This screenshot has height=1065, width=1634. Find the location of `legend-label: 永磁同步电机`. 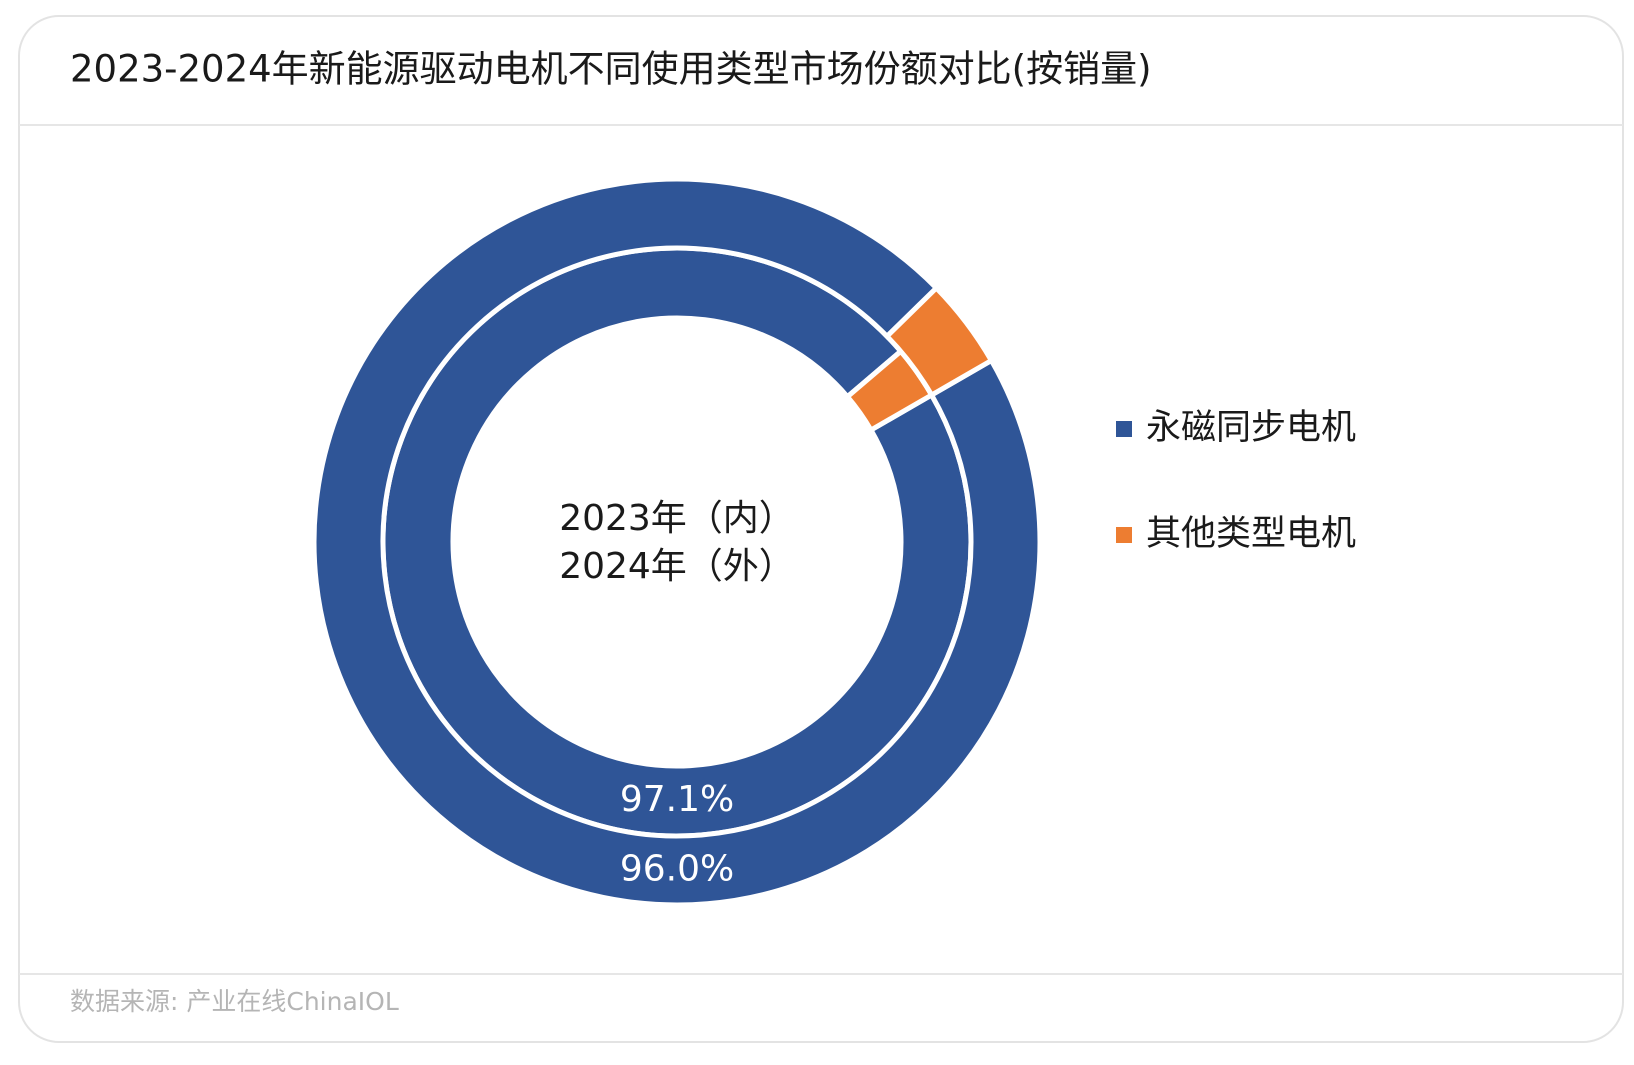

legend-label: 永磁同步电机 is located at coordinates (1251, 428).